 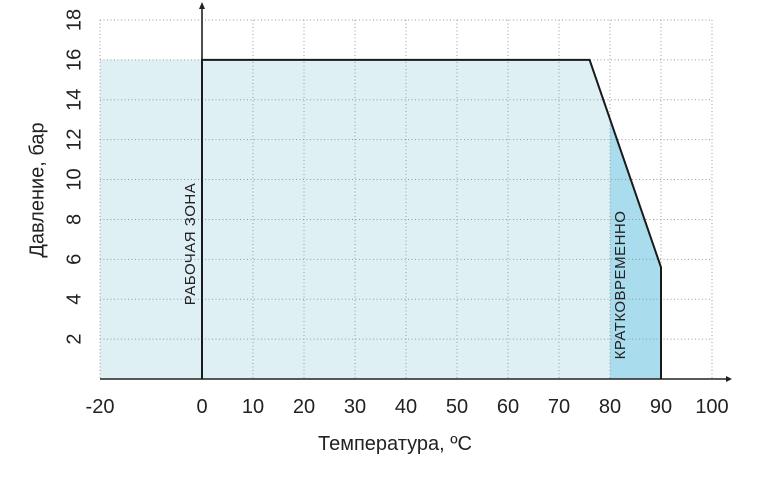 I want to click on x-tick-label: 60, so click(x=508, y=407).